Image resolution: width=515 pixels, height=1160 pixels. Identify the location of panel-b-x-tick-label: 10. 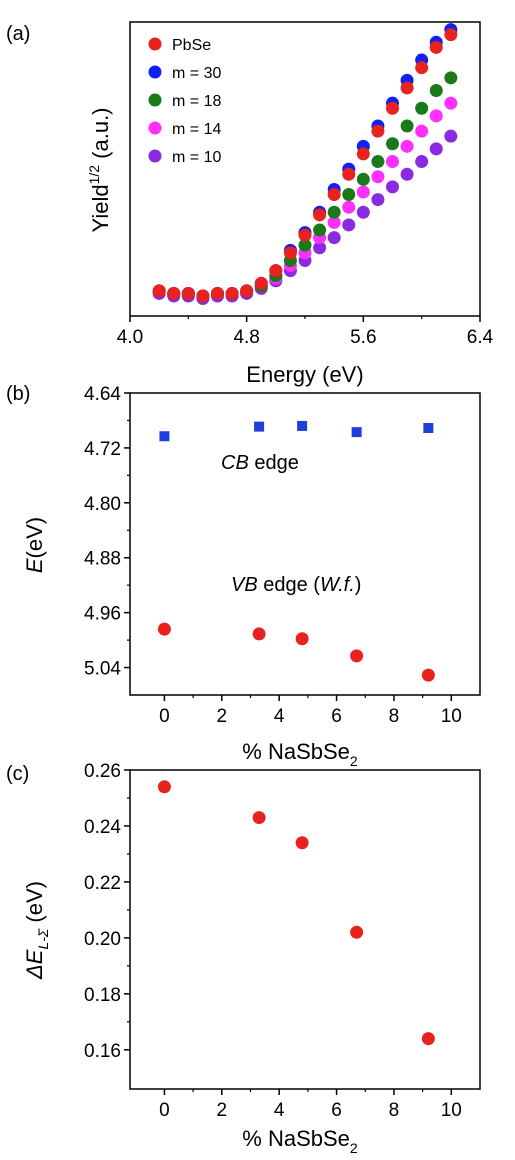
(451, 716).